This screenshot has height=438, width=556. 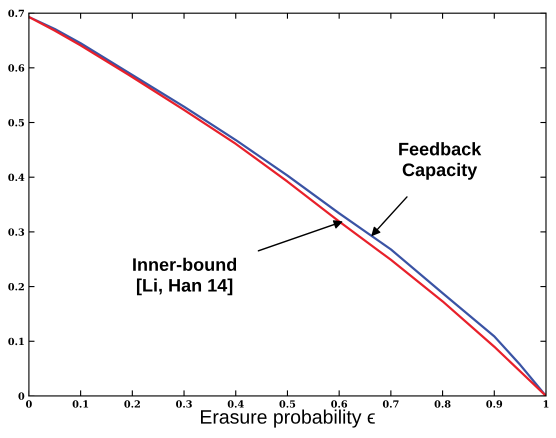 I want to click on x-tick-label: 0.9, so click(x=494, y=404).